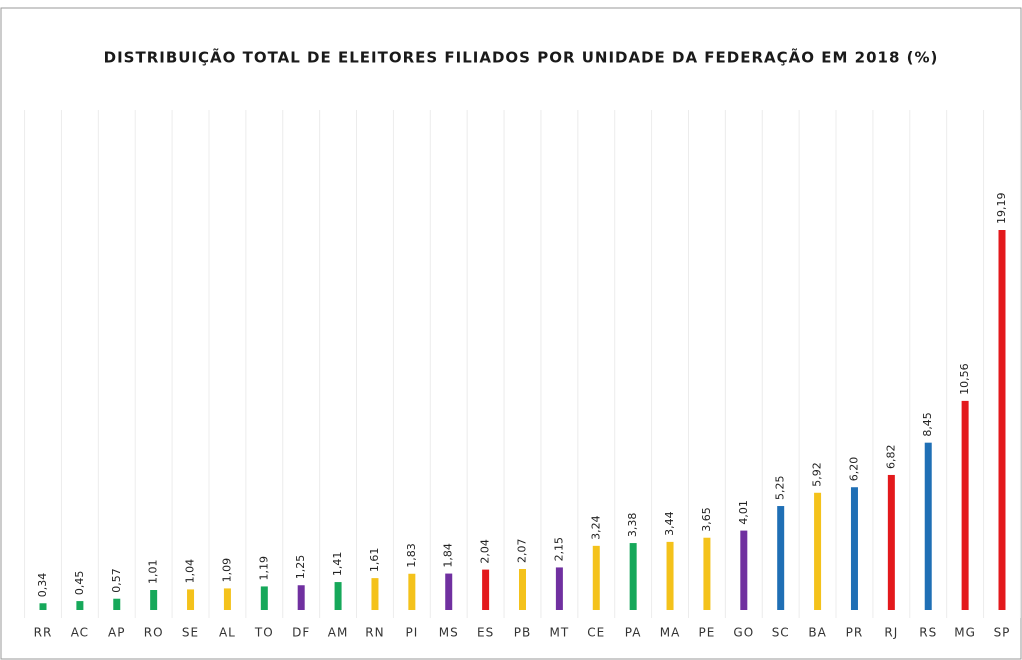  Describe the element at coordinates (79, 583) in the screenshot. I see `value-label: 0,45` at that location.